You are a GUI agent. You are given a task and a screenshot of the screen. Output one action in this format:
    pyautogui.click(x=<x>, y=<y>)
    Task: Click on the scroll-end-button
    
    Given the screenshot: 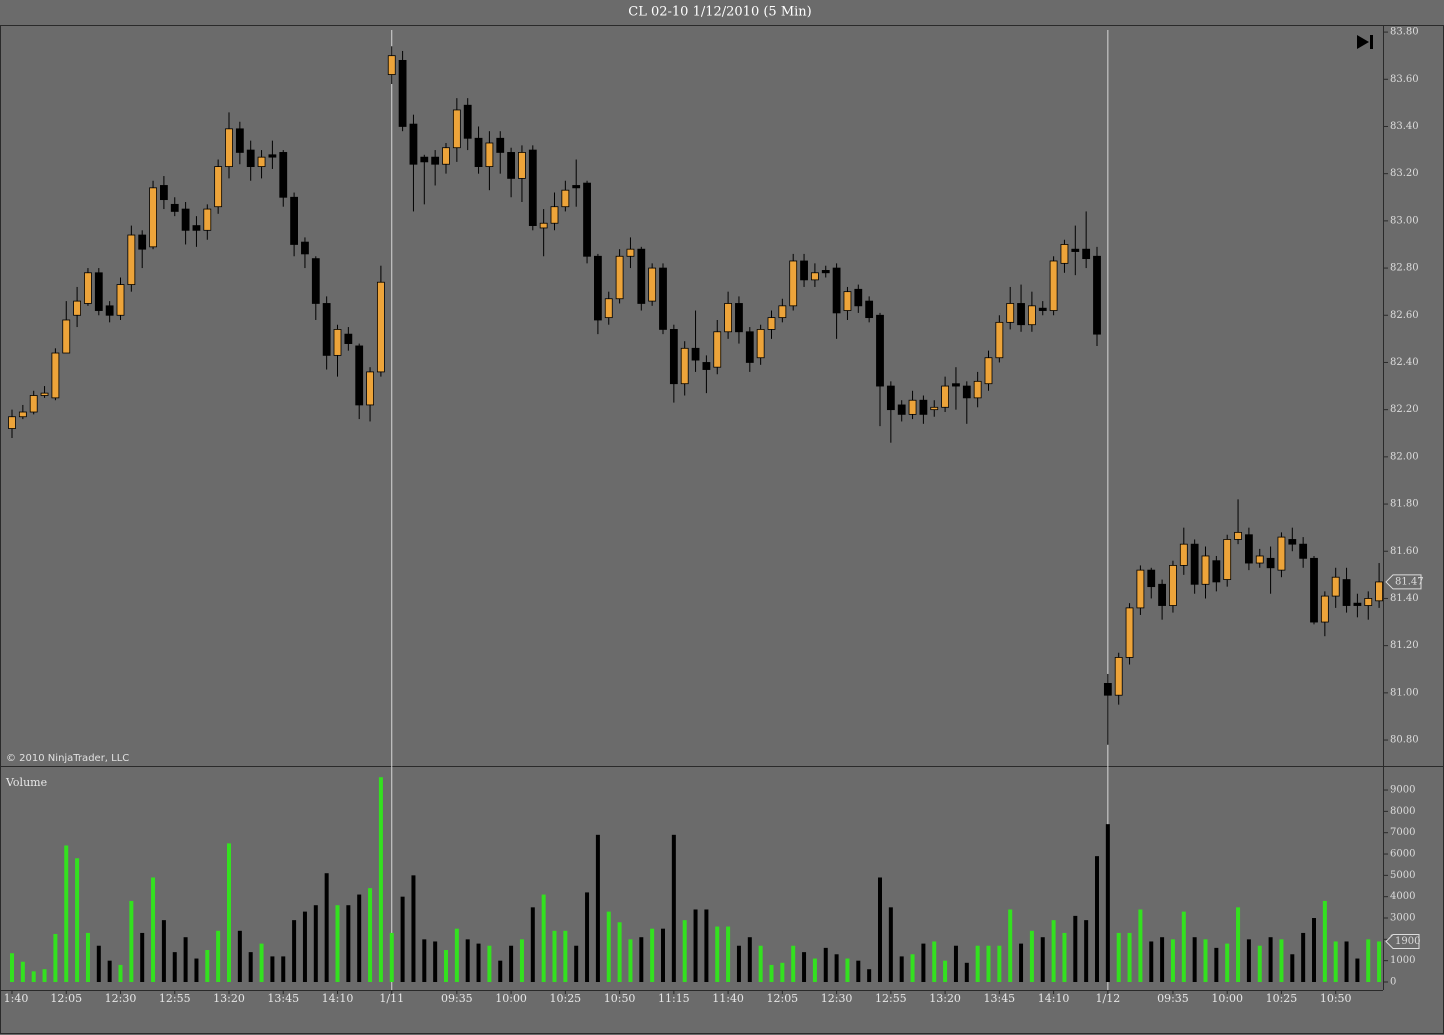 What is the action you would take?
    pyautogui.click(x=1365, y=42)
    